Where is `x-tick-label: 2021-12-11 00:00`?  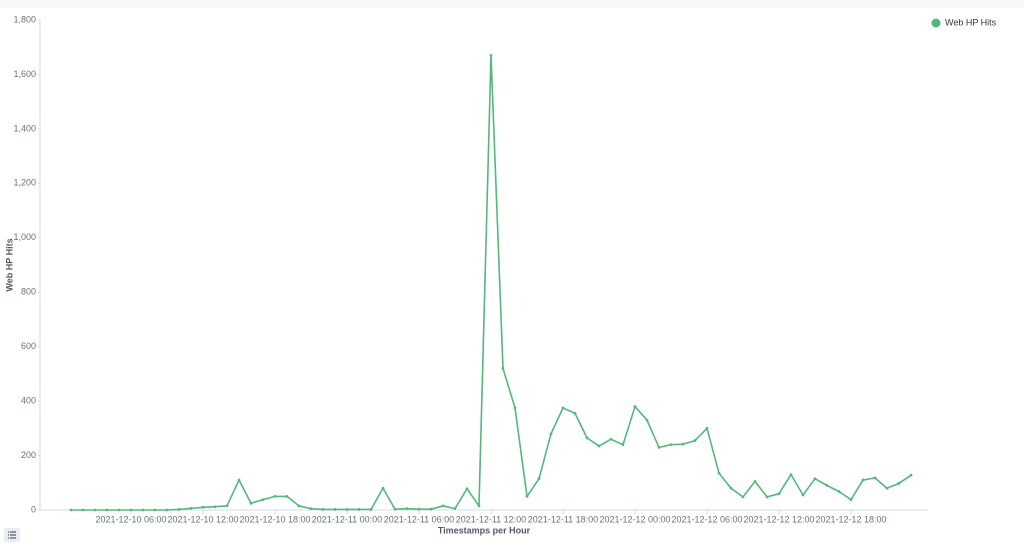 x-tick-label: 2021-12-11 00:00 is located at coordinates (347, 519).